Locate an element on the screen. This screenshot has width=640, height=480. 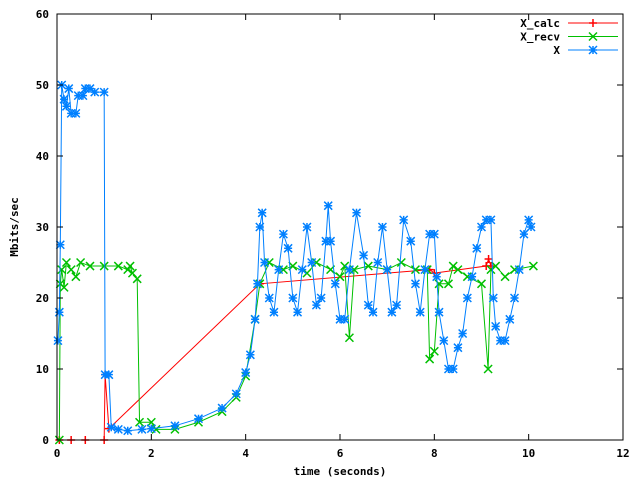
y-tick-label: 10 is located at coordinates (42, 369).